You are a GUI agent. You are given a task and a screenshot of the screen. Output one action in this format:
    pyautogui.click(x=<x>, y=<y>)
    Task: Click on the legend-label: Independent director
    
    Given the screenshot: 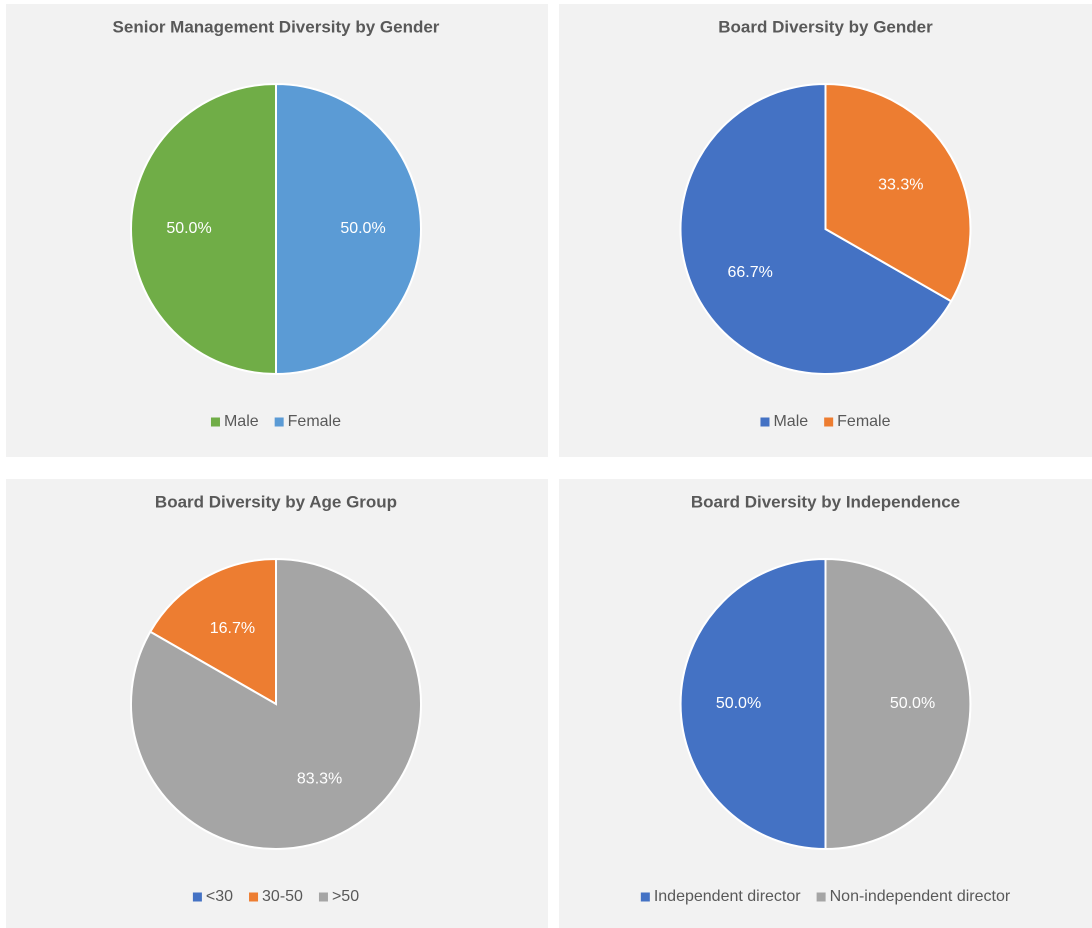 What is the action you would take?
    pyautogui.click(x=727, y=896)
    